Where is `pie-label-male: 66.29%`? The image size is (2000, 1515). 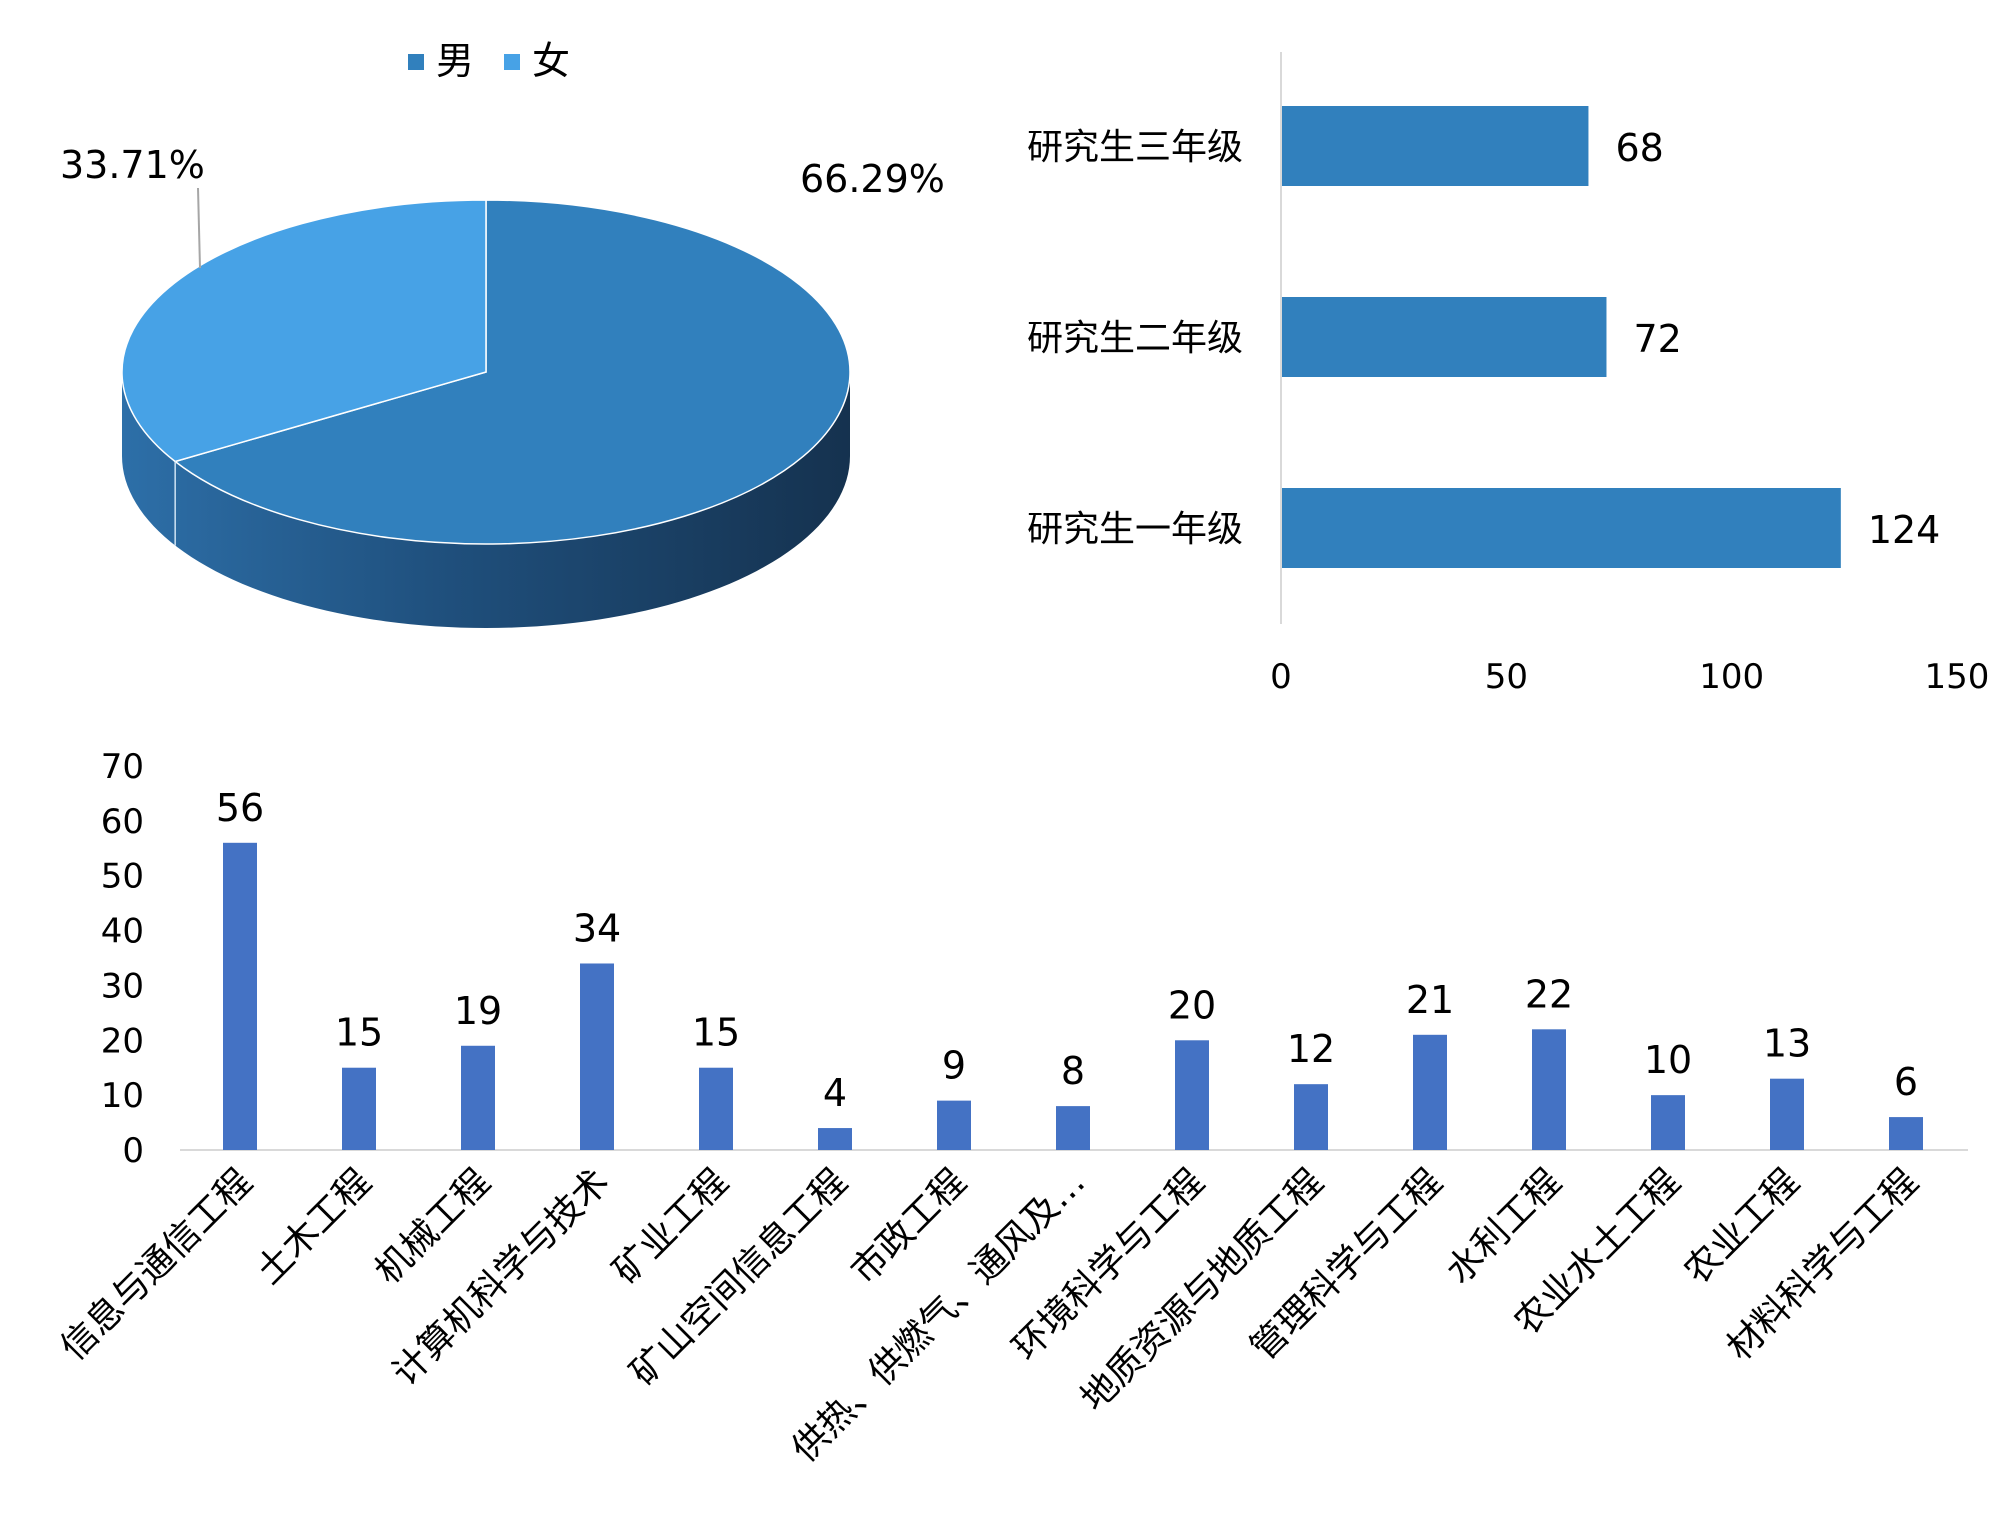
pie-label-male: 66.29% is located at coordinates (872, 179).